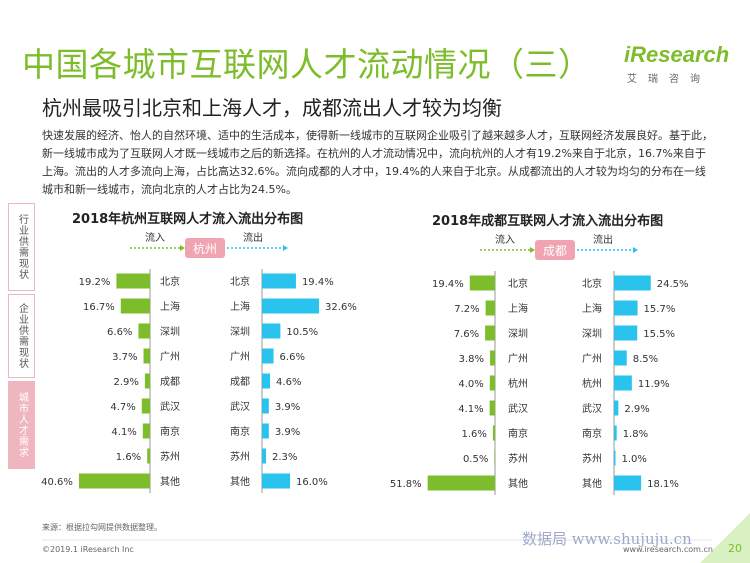  What do you see at coordinates (21, 247) in the screenshot?
I see `sidebar-item-industry: 行业供需现状` at bounding box center [21, 247].